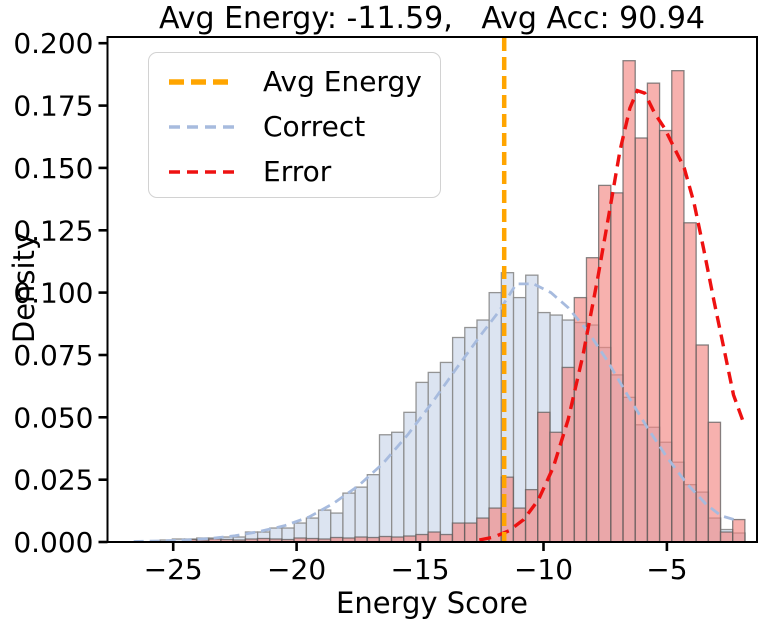 The image size is (761, 627). Describe the element at coordinates (202, 171) in the screenshot. I see `error-dash-icon` at that location.